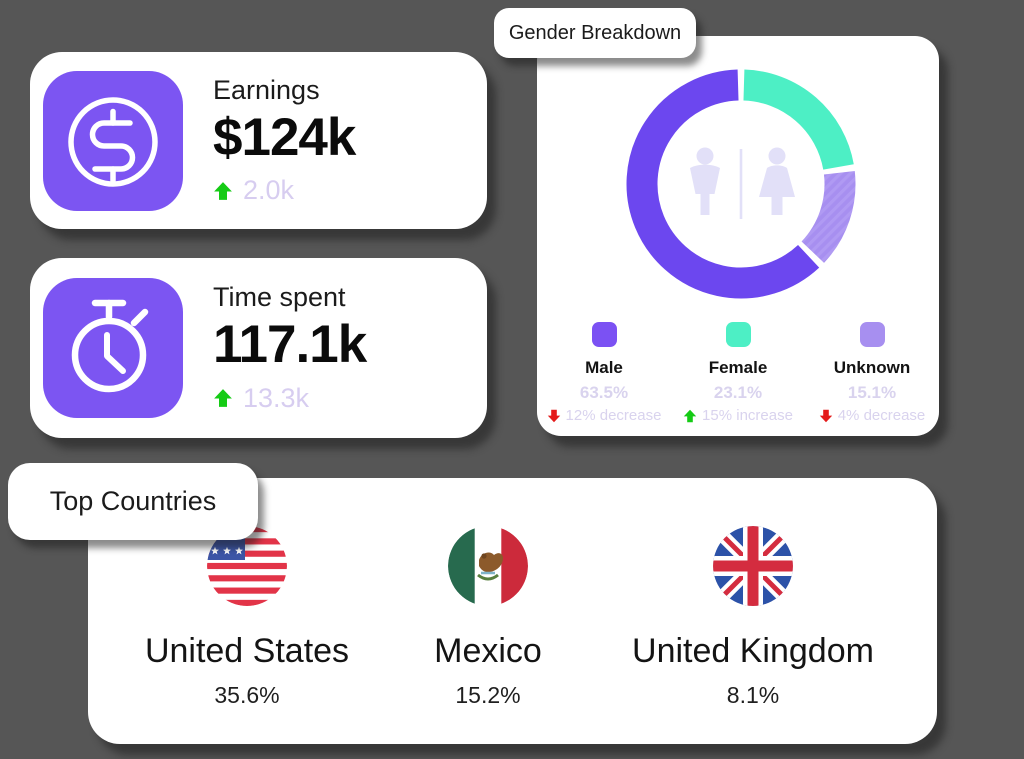  Describe the element at coordinates (266, 89) in the screenshot. I see `stat-label: Earnings` at that location.